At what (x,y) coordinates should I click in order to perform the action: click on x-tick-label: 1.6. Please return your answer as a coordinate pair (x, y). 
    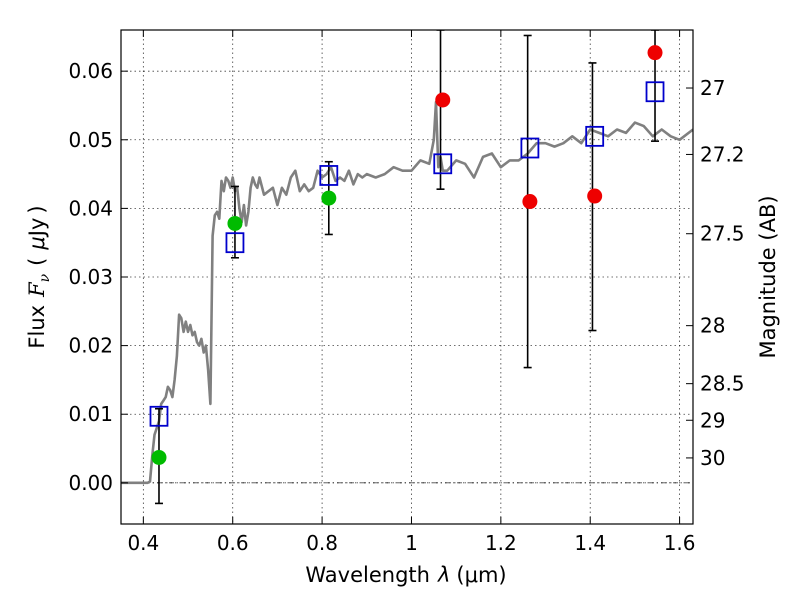
    Looking at the image, I should click on (680, 543).